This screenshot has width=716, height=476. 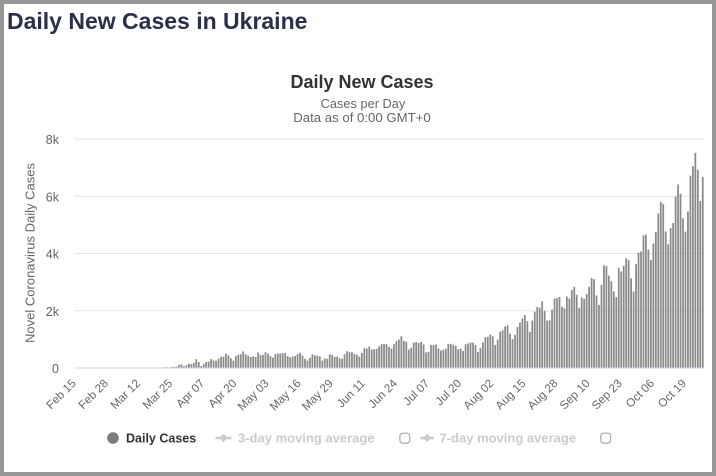 What do you see at coordinates (55, 369) in the screenshot?
I see `svg-text: 0` at bounding box center [55, 369].